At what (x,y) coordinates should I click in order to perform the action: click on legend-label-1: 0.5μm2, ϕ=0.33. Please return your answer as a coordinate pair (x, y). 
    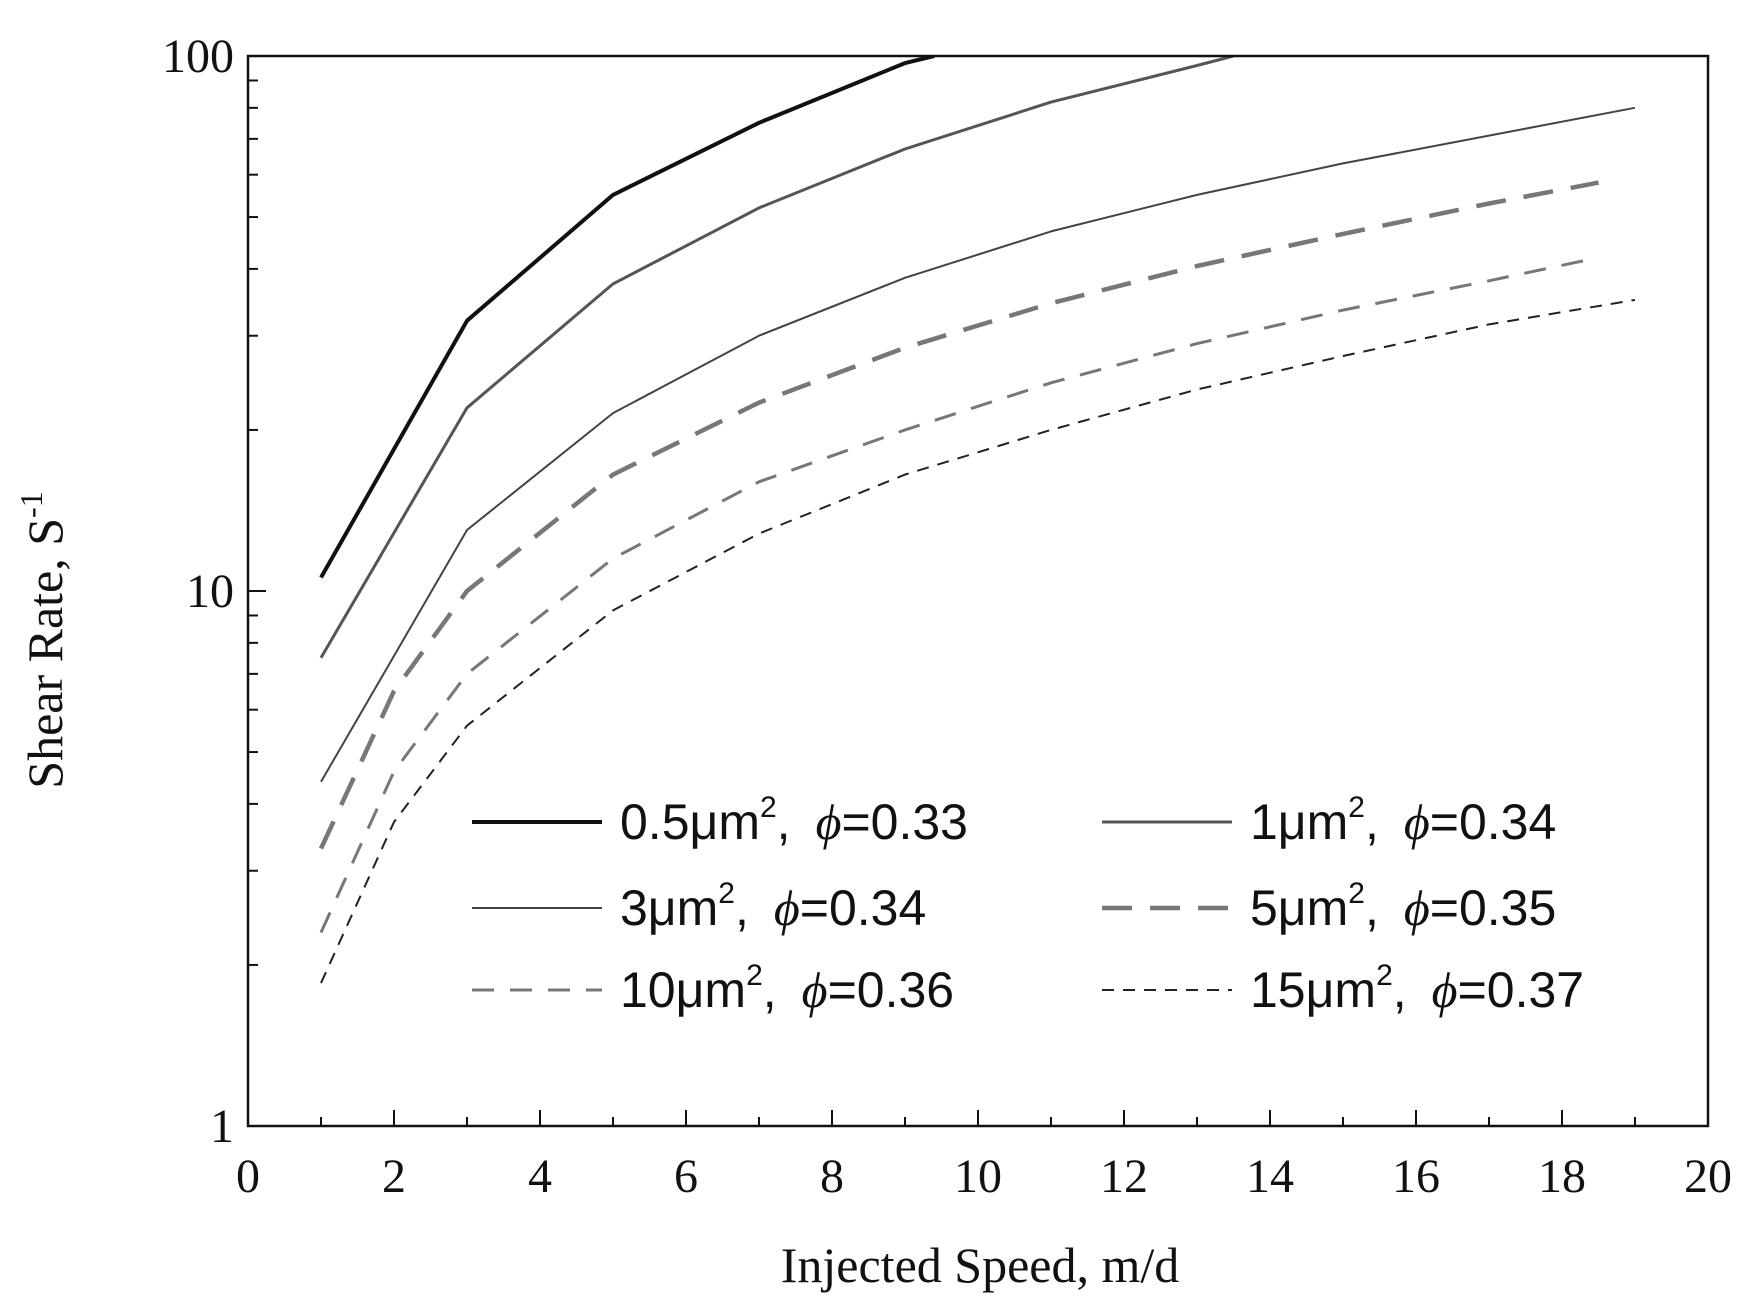
    Looking at the image, I should click on (794, 820).